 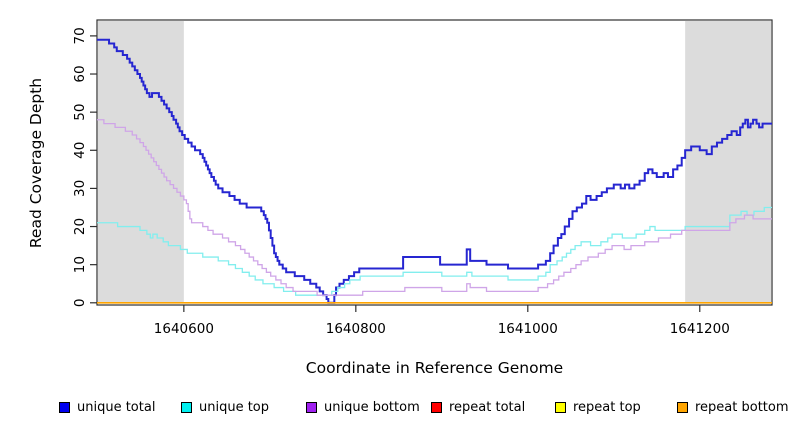 What do you see at coordinates (80, 35) in the screenshot?
I see `y-axis-tick-label: 70` at bounding box center [80, 35].